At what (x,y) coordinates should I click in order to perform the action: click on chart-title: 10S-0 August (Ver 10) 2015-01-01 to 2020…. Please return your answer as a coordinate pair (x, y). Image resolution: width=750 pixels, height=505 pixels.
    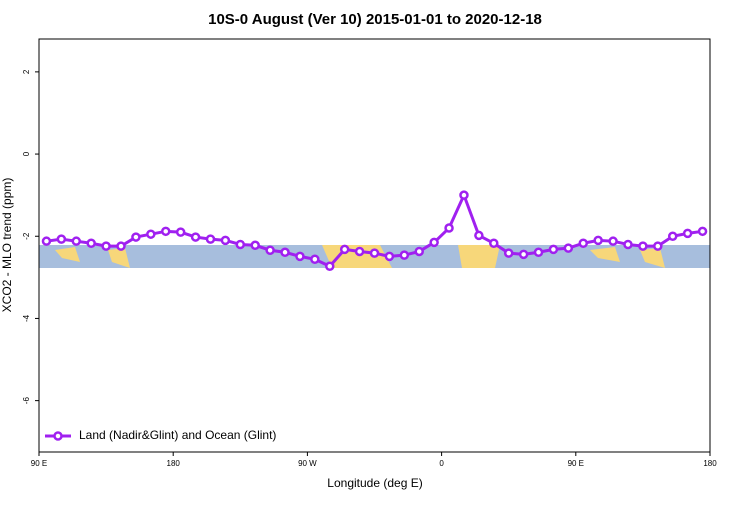
    Looking at the image, I should click on (375, 19).